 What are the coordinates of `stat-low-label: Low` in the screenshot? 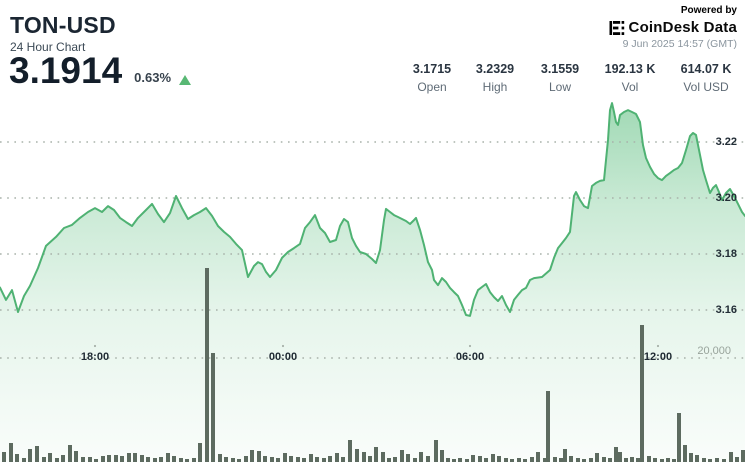 It's located at (559, 87).